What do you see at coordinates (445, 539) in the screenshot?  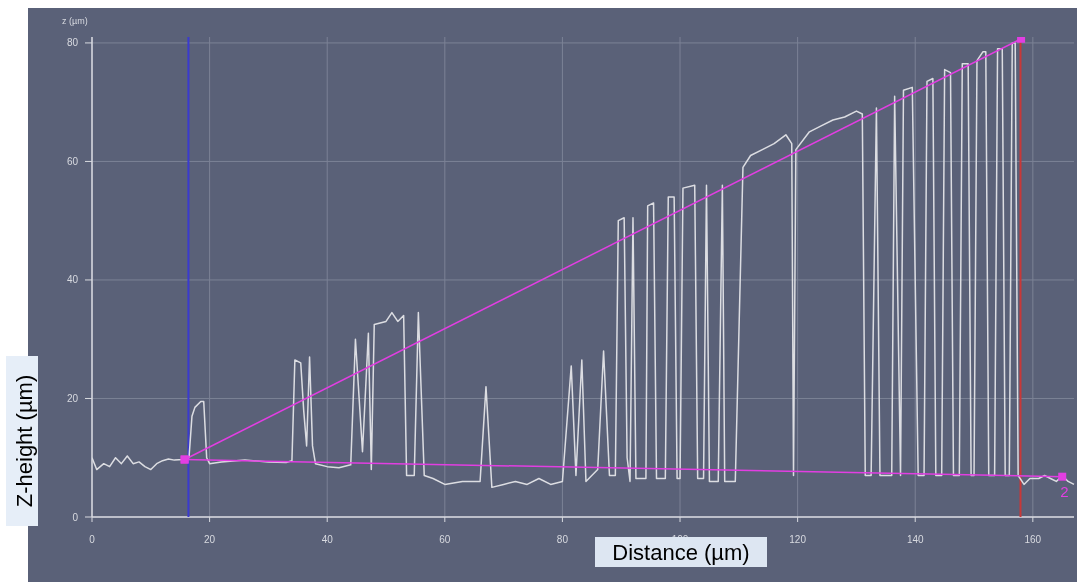 I see `x-tick-label: 60` at bounding box center [445, 539].